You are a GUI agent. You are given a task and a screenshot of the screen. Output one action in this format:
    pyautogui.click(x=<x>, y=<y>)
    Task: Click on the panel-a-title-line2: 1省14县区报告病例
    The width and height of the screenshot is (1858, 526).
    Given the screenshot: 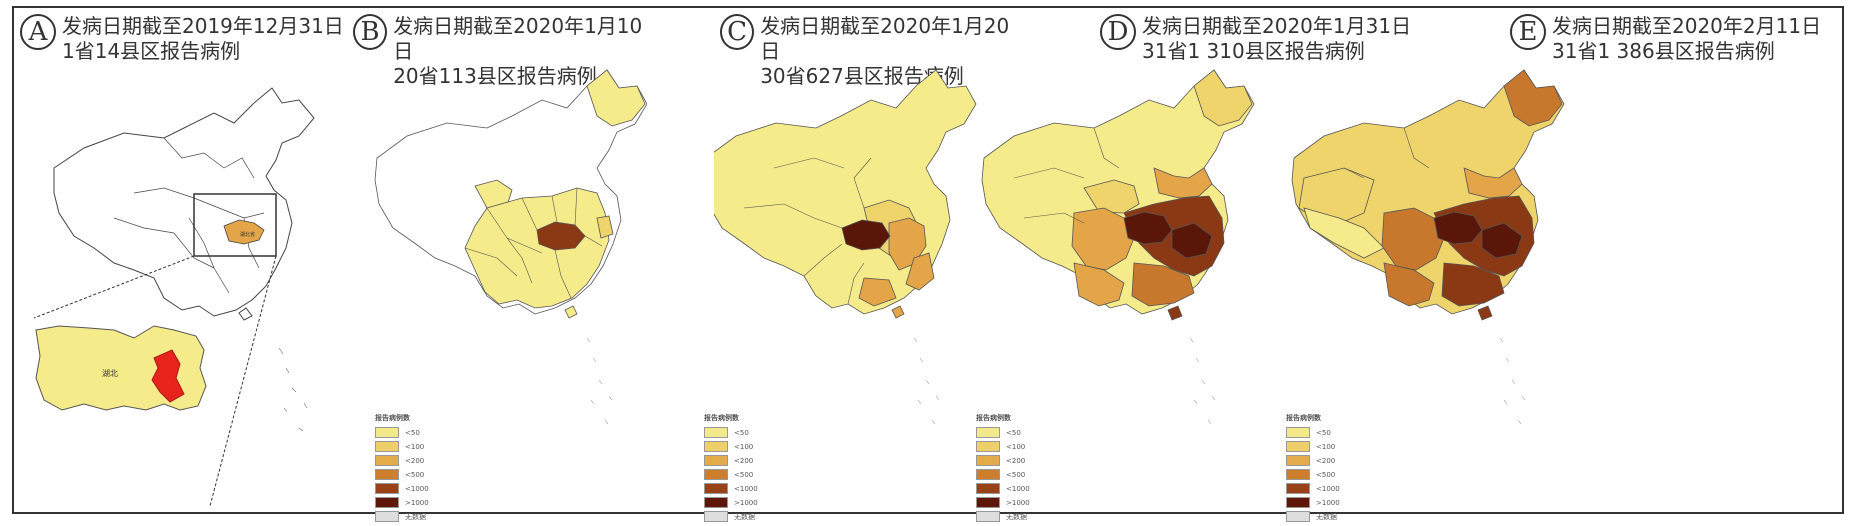 What is the action you would take?
    pyautogui.click(x=151, y=51)
    